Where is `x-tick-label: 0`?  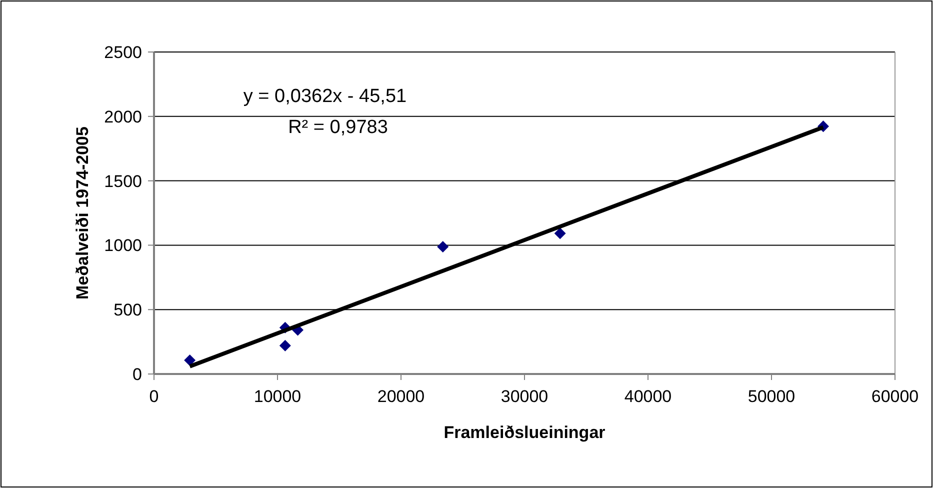
x-tick-label: 0 is located at coordinates (154, 396).